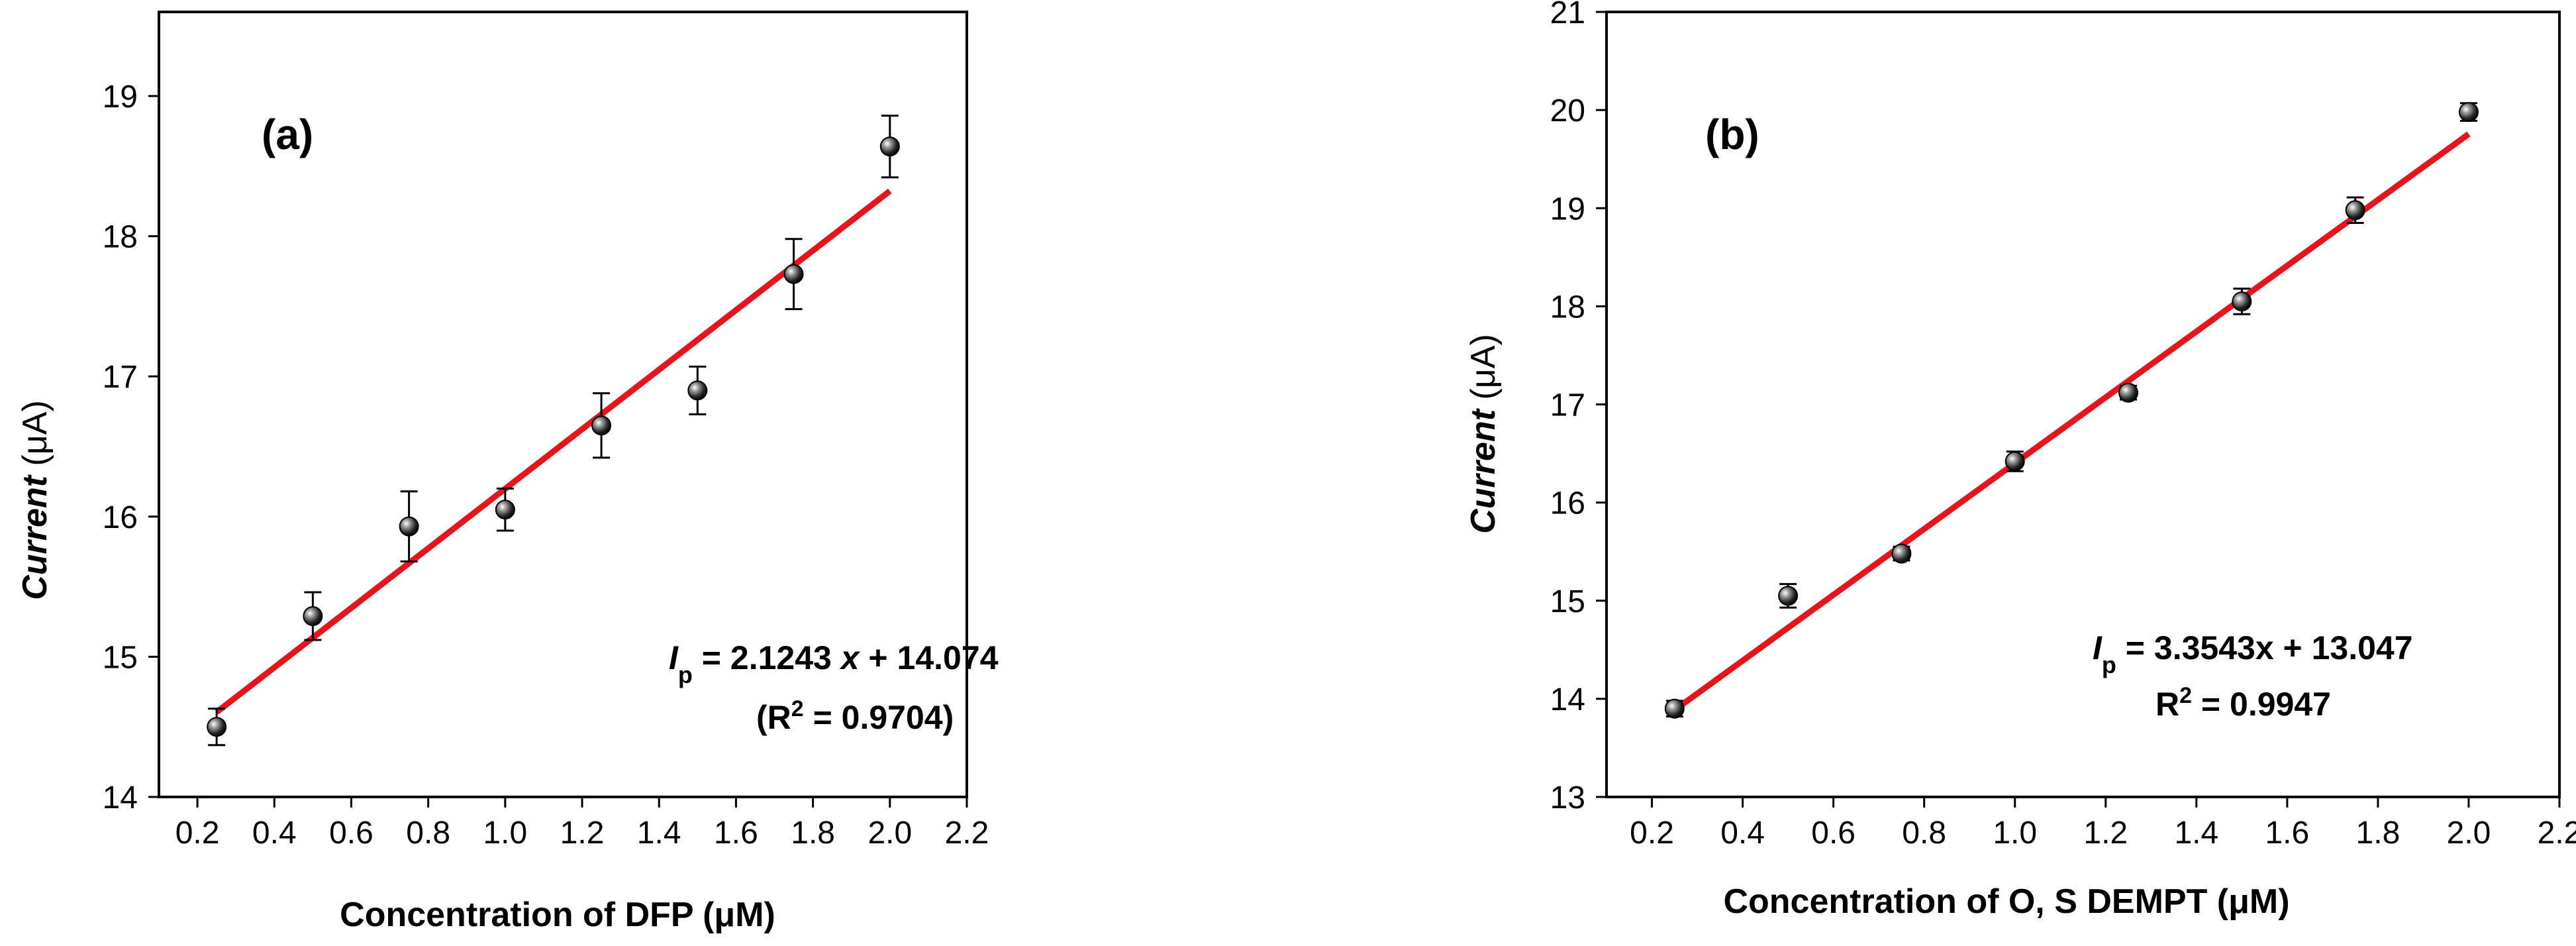 The height and width of the screenshot is (946, 2576). What do you see at coordinates (553, 451) in the screenshot?
I see `fit-line` at bounding box center [553, 451].